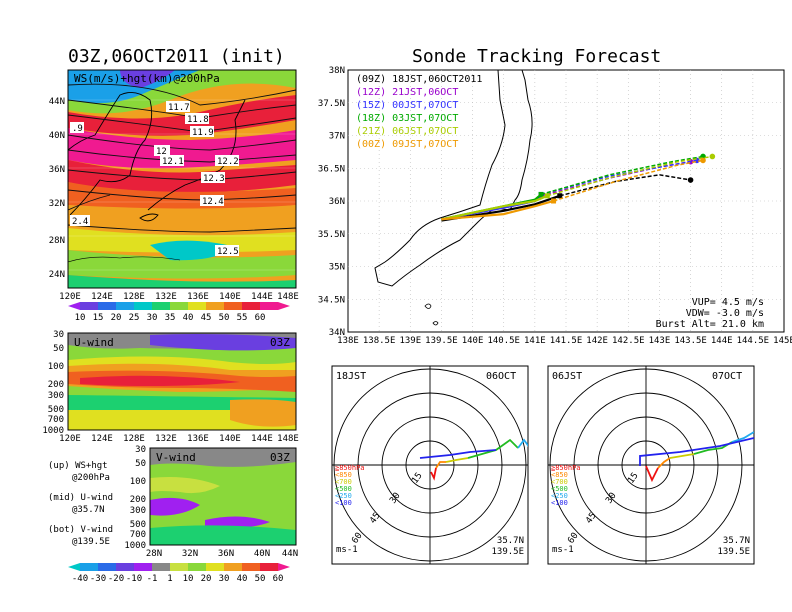 The width and height of the screenshot is (792, 612). What do you see at coordinates (441, 341) in the screenshot?
I see `x-tick-label: 139.5E` at bounding box center [441, 341].